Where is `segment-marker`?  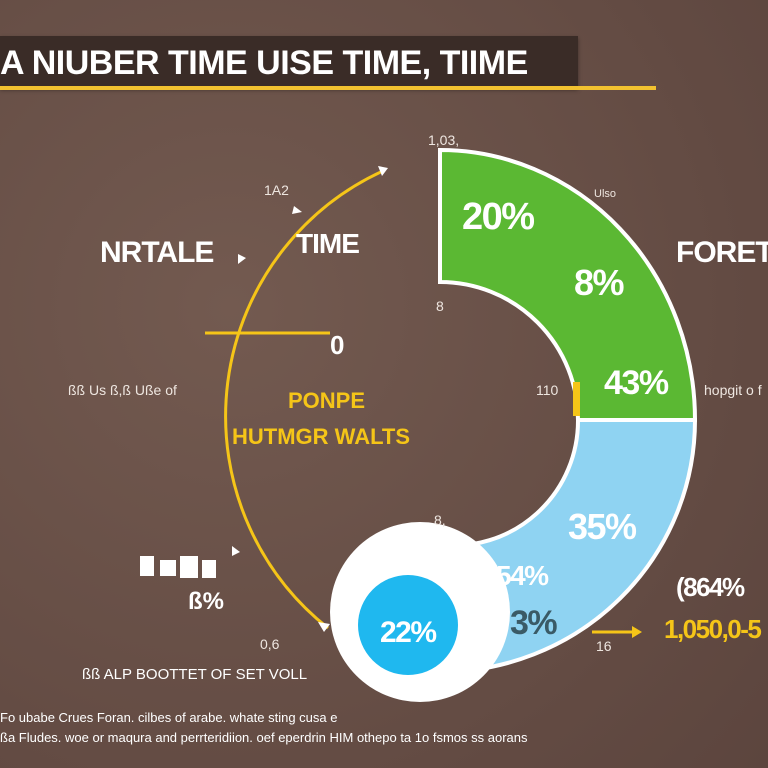 segment-marker is located at coordinates (576, 399).